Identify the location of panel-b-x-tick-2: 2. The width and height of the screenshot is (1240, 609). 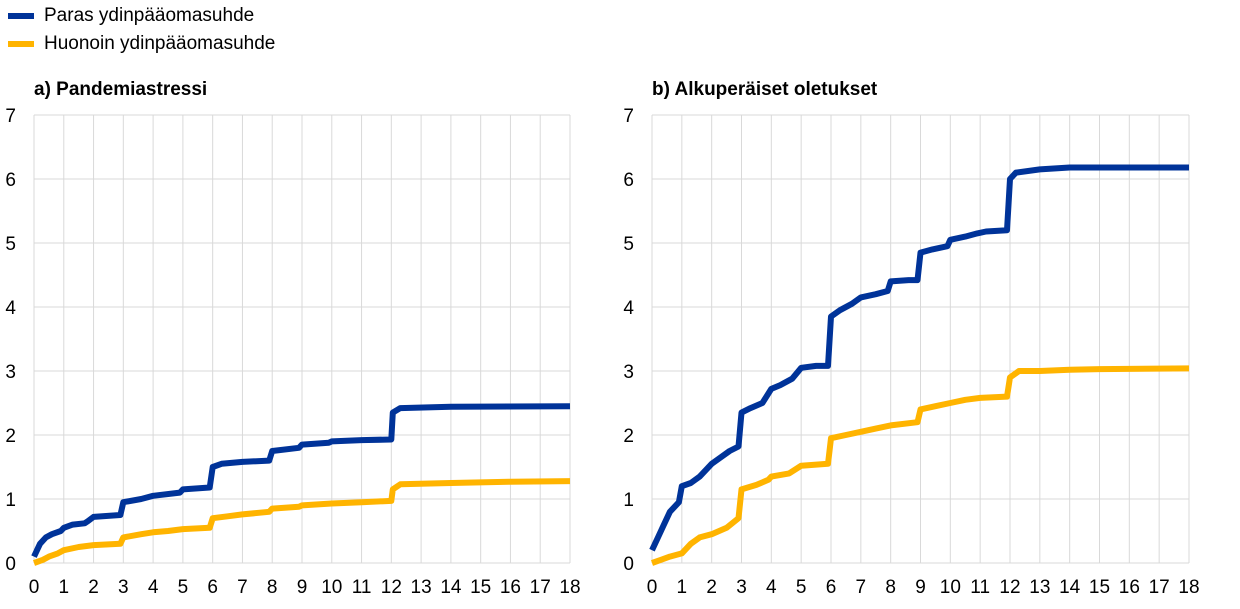
(711, 587).